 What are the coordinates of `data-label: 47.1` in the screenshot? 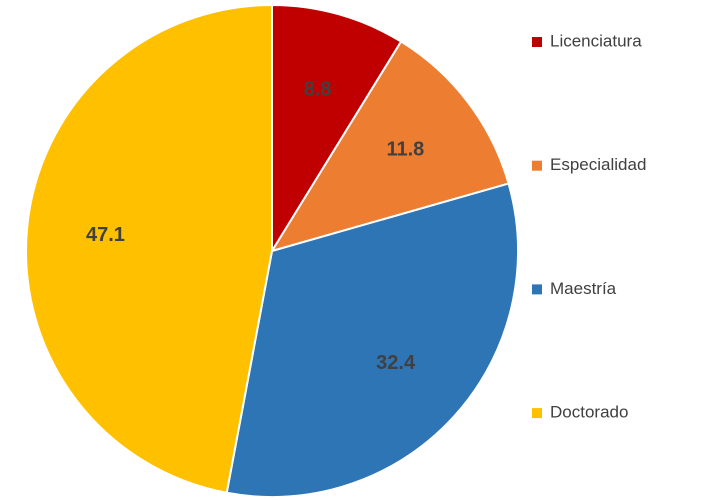 It's located at (105, 235).